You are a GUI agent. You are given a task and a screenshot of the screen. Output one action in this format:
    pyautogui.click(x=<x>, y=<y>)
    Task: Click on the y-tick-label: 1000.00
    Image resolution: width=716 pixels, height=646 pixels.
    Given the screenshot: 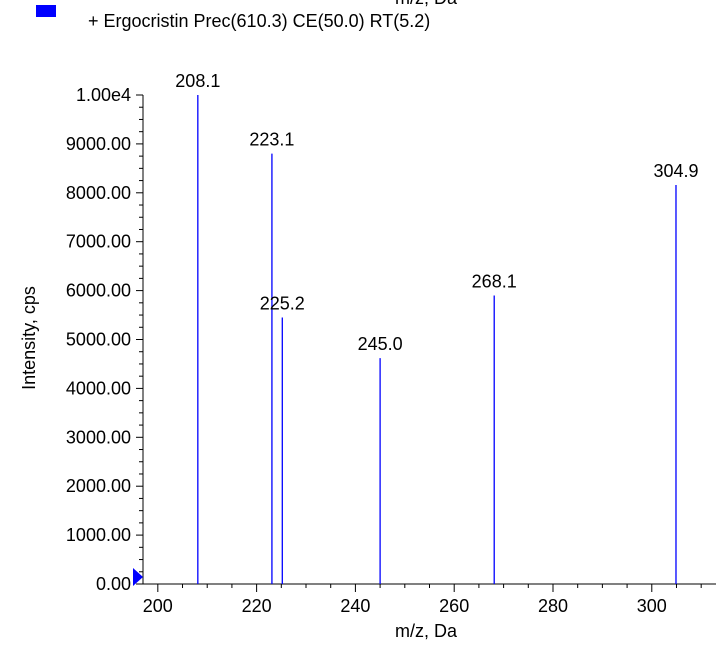 What is the action you would take?
    pyautogui.click(x=98, y=535)
    